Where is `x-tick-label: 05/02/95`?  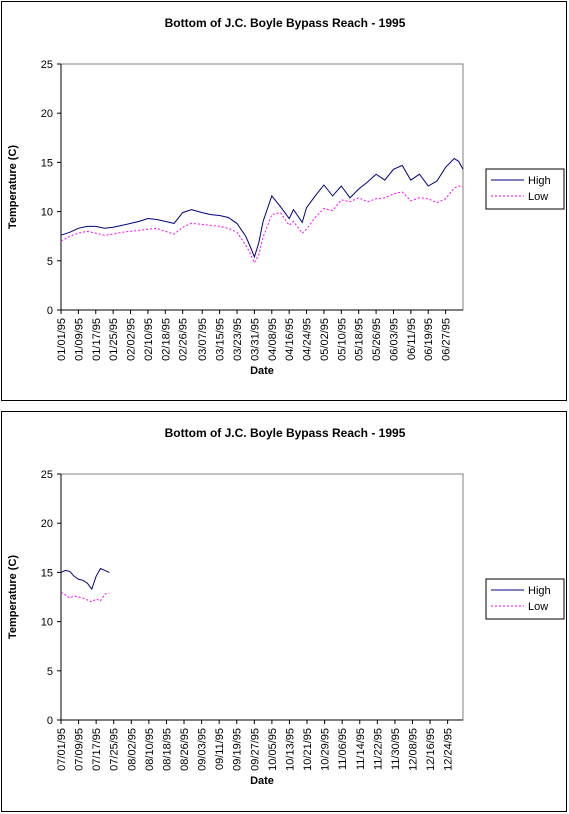 x-tick-label: 05/02/95 is located at coordinates (325, 339).